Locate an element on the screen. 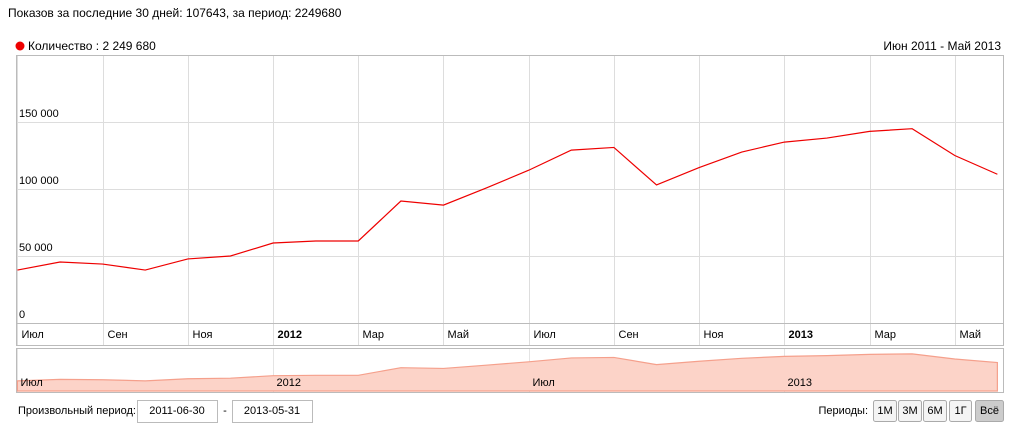  legend-dot is located at coordinates (20, 46).